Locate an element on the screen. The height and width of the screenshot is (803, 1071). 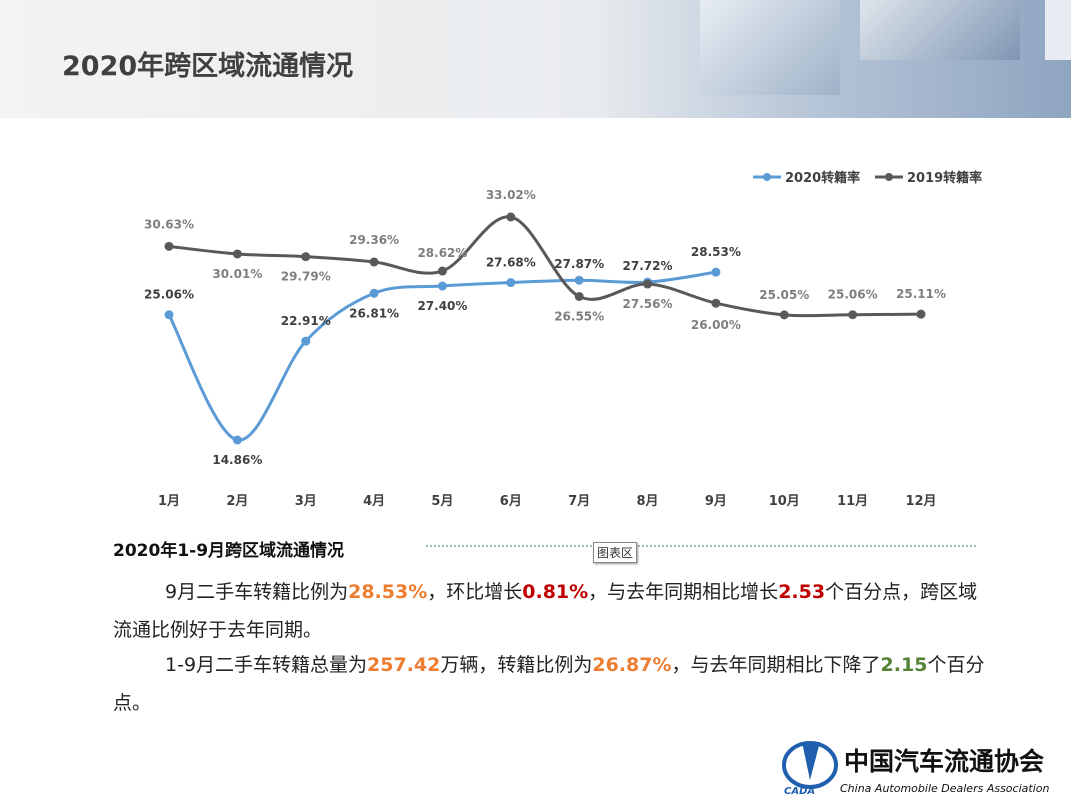
data-label: 22.91% is located at coordinates (306, 321).